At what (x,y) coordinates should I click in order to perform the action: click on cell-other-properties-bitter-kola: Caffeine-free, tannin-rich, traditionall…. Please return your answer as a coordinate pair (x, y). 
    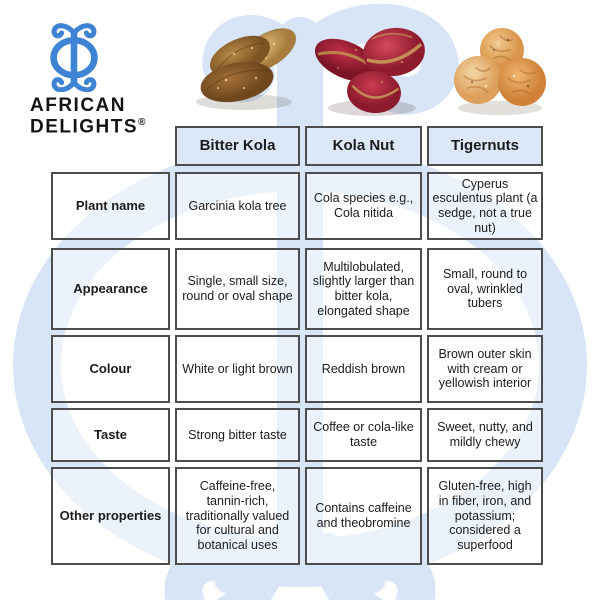
    Looking at the image, I should click on (237, 516).